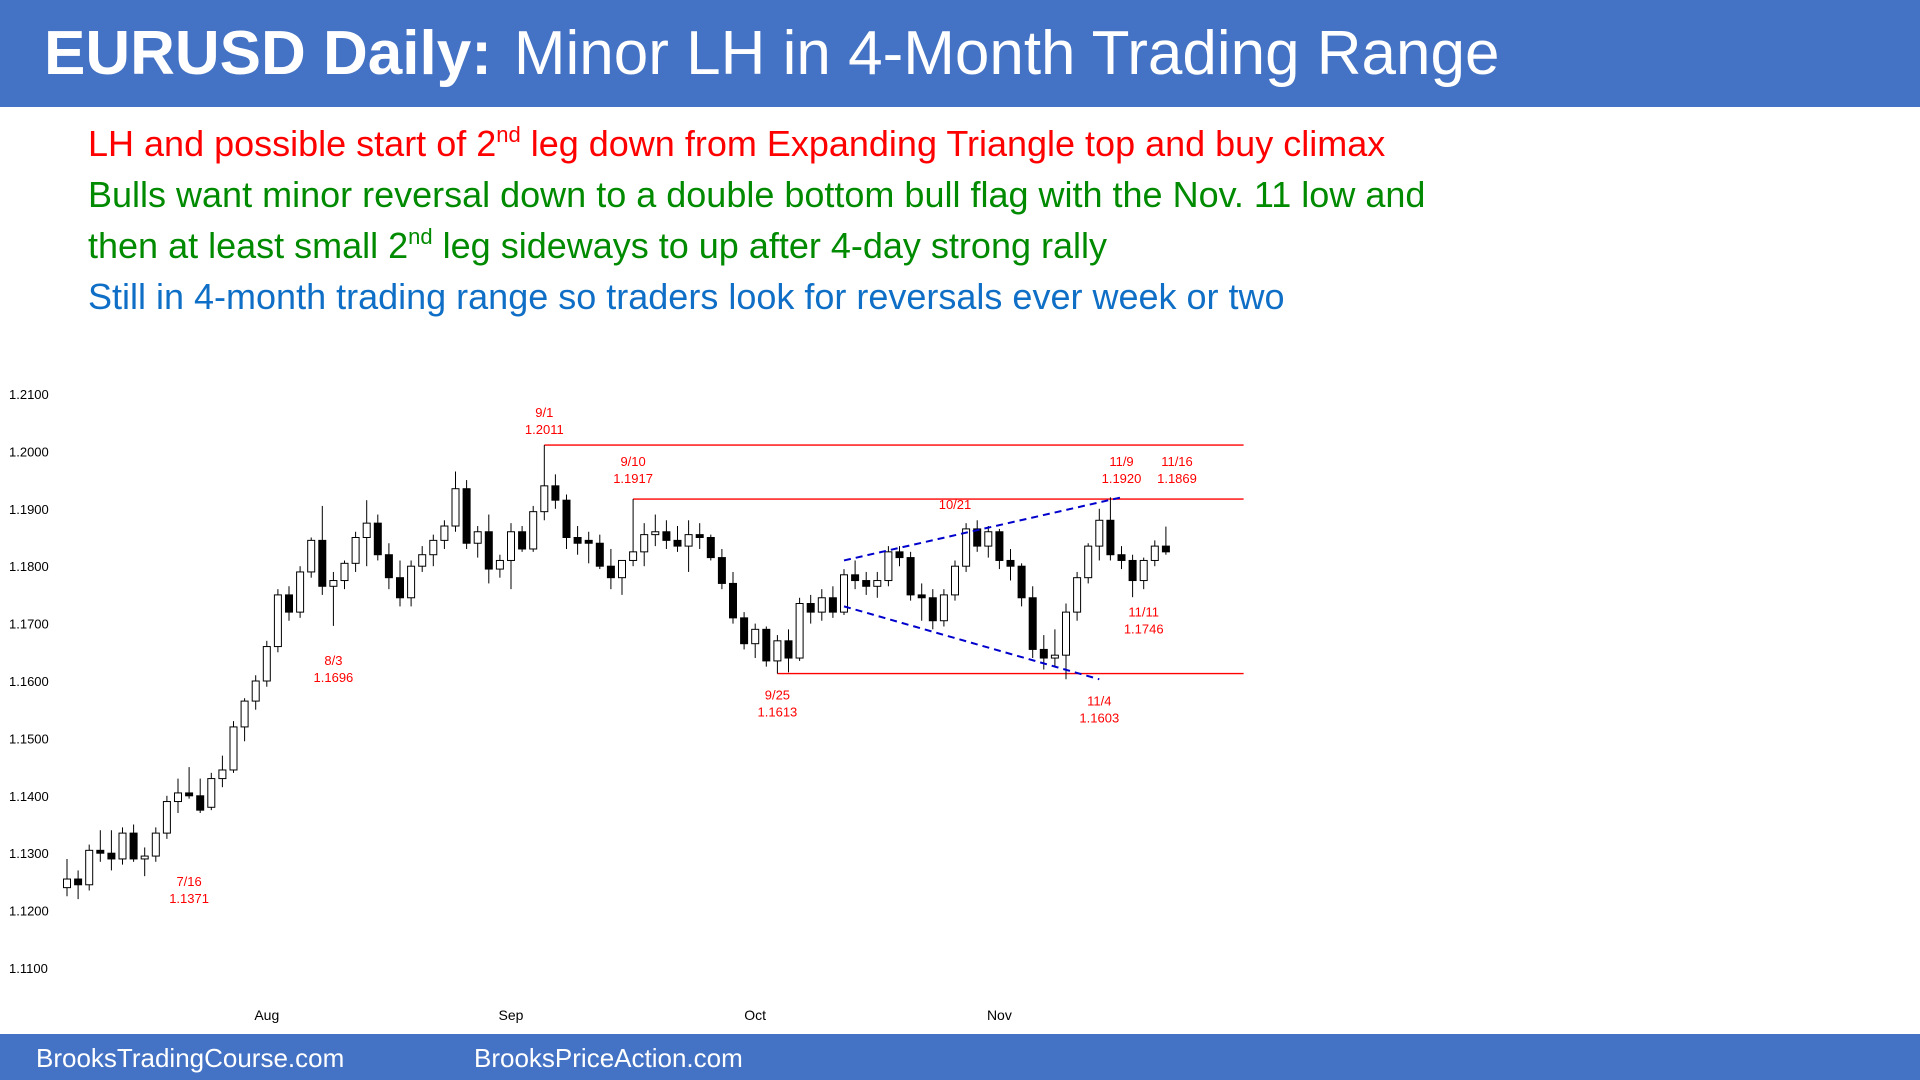 The image size is (1920, 1080). What do you see at coordinates (29, 738) in the screenshot?
I see `y-tick-label: 1.1500` at bounding box center [29, 738].